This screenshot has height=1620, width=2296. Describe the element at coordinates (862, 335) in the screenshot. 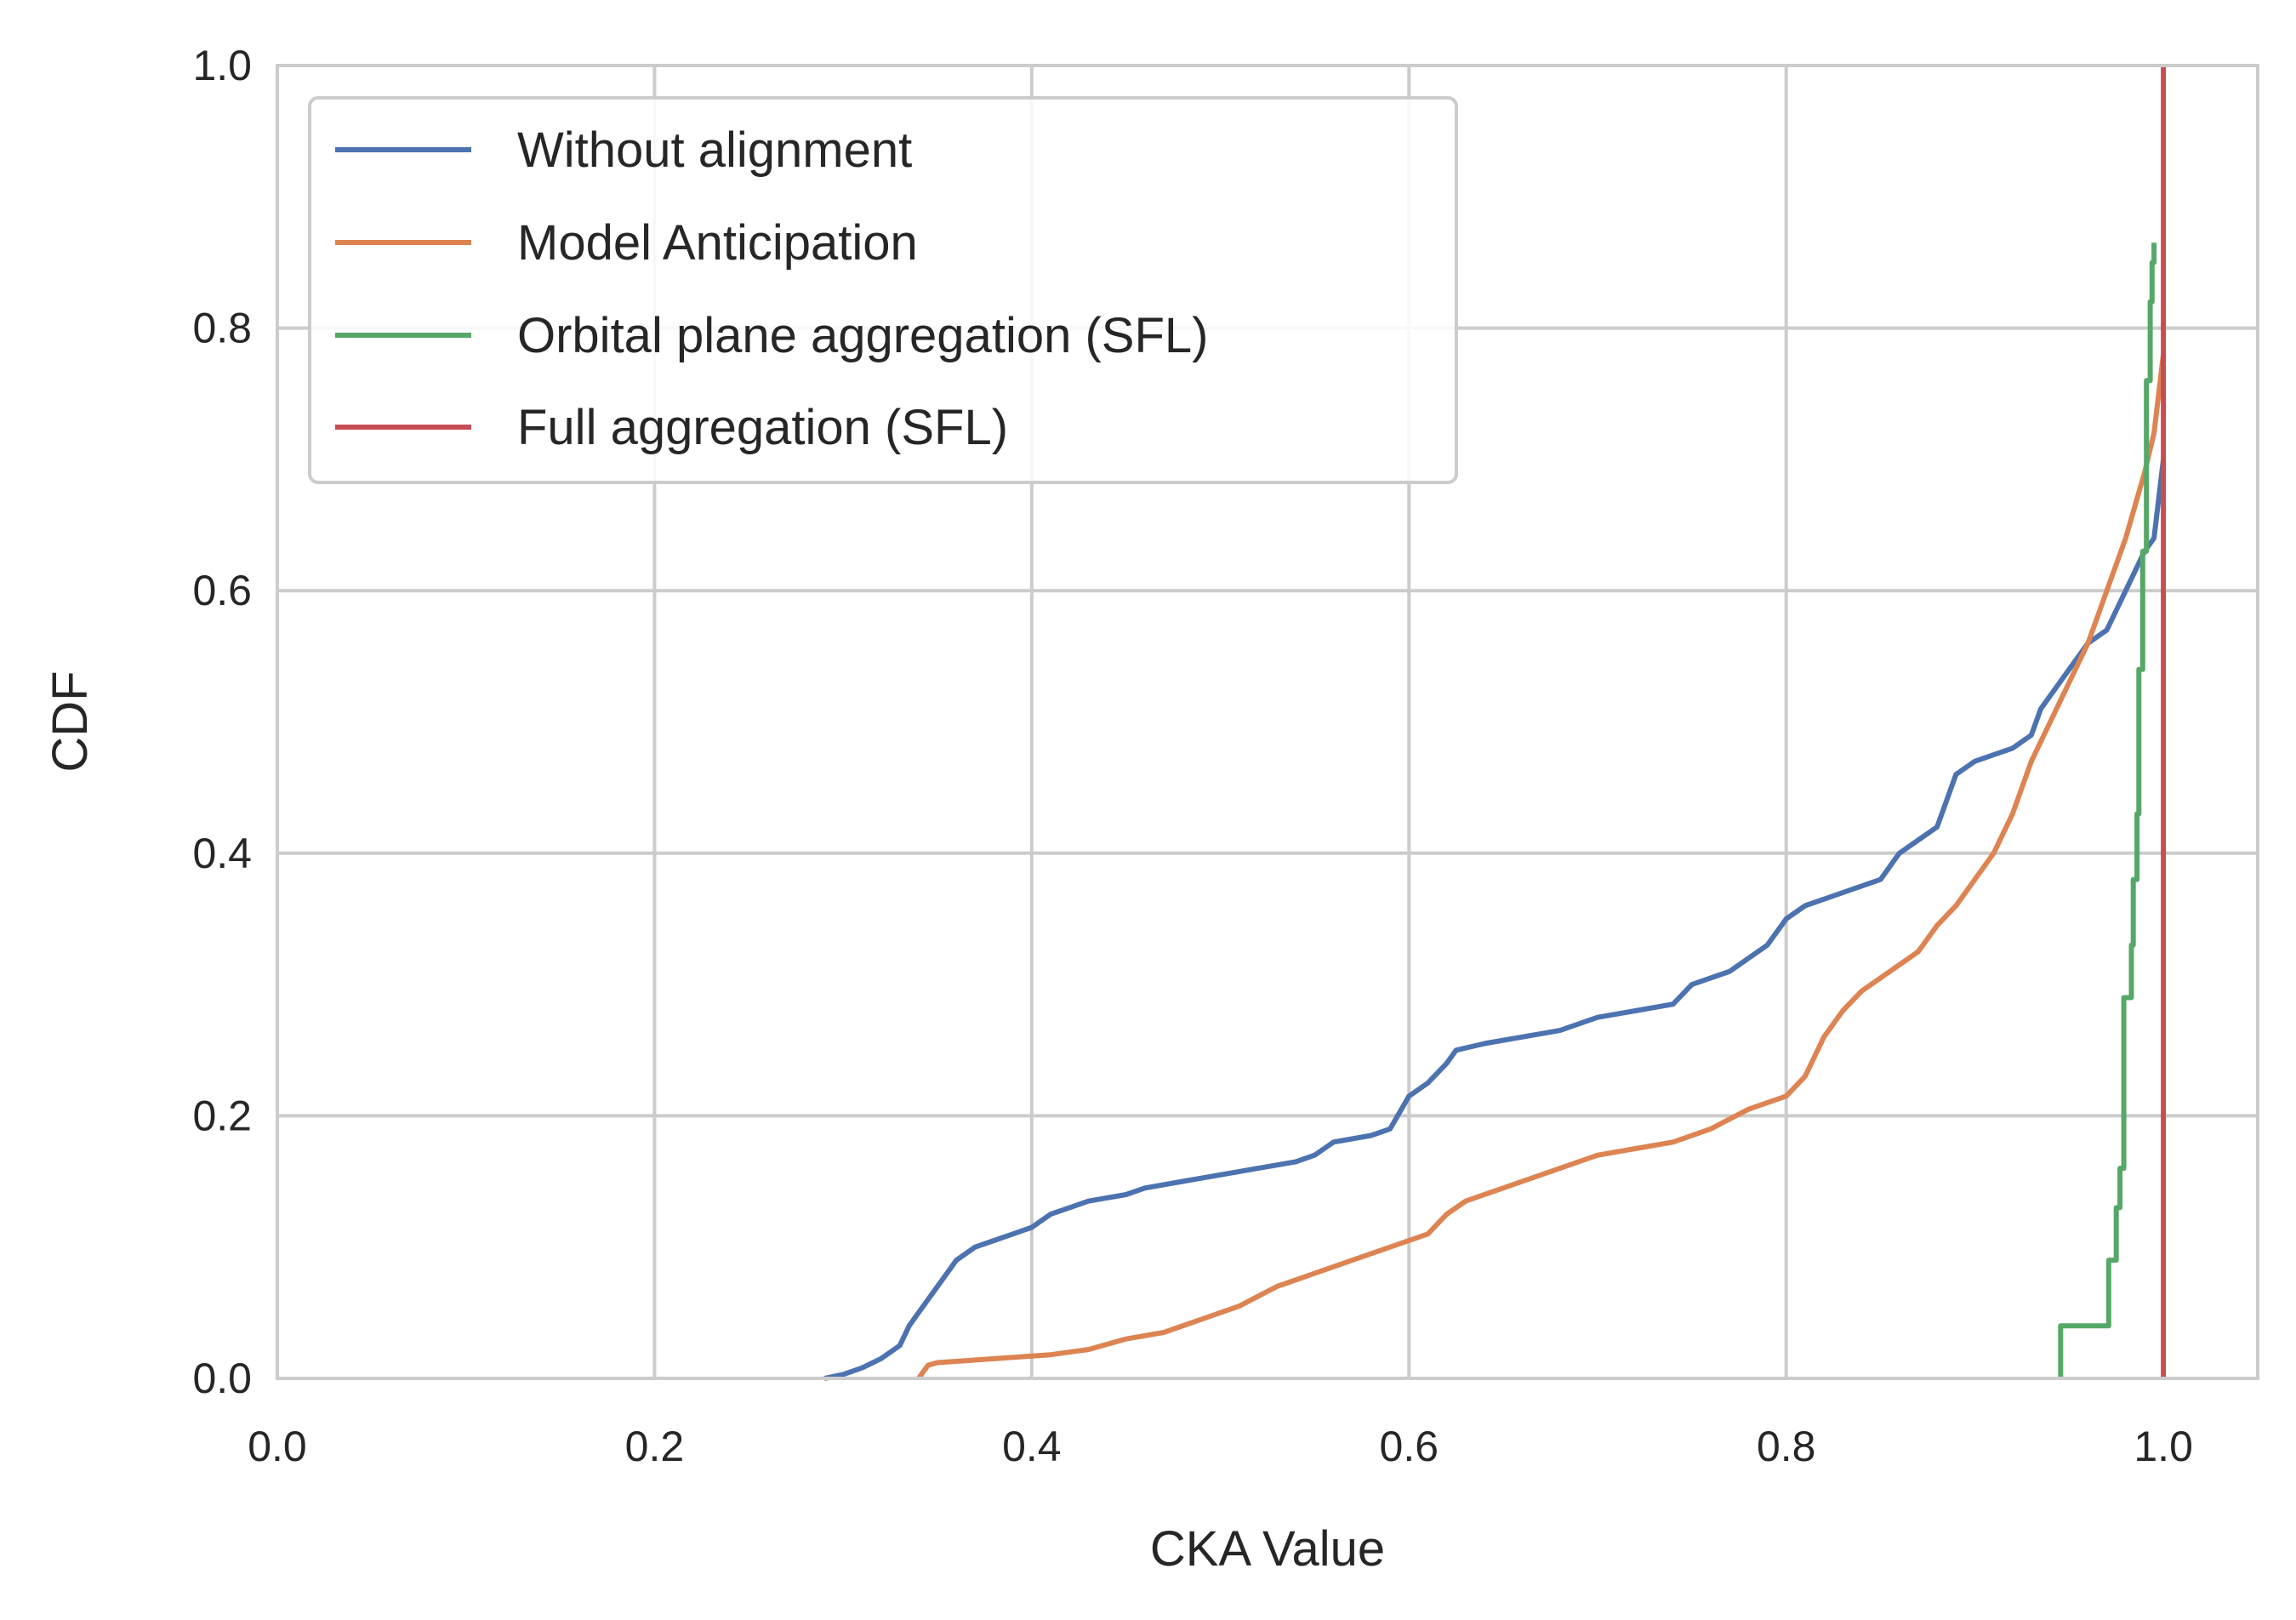

I see `legend-label-orbital-plane-aggregation: Orbital plane aggregation (SFL)` at that location.